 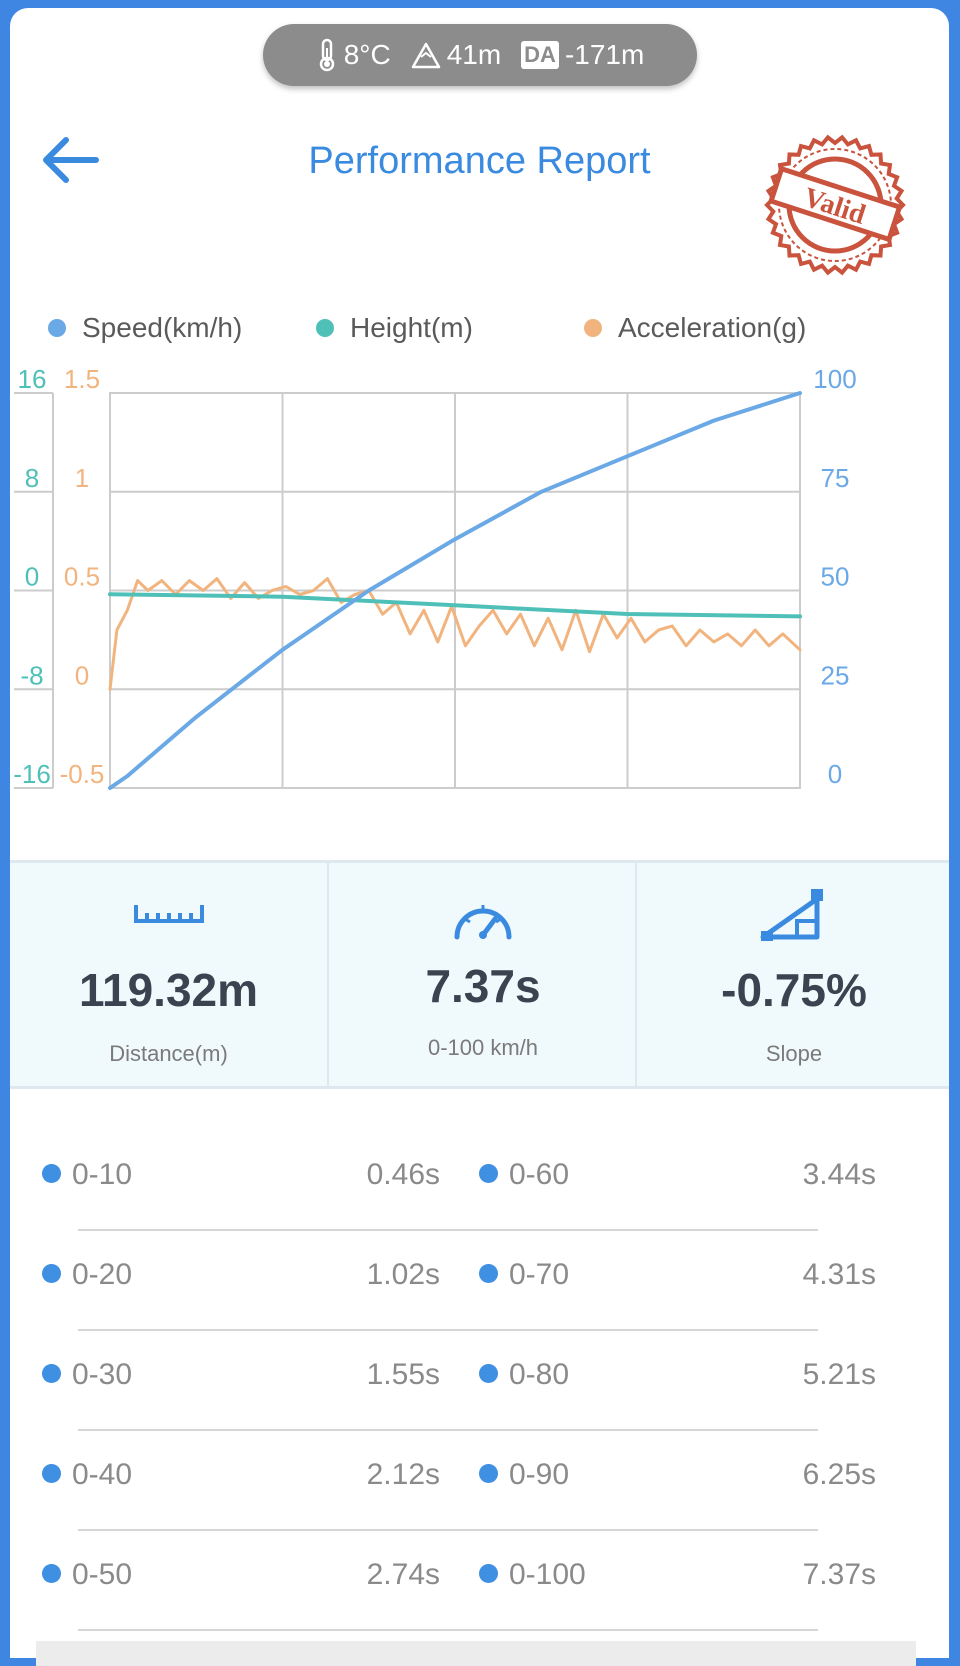 I want to click on arrow-left-icon, so click(x=71, y=160).